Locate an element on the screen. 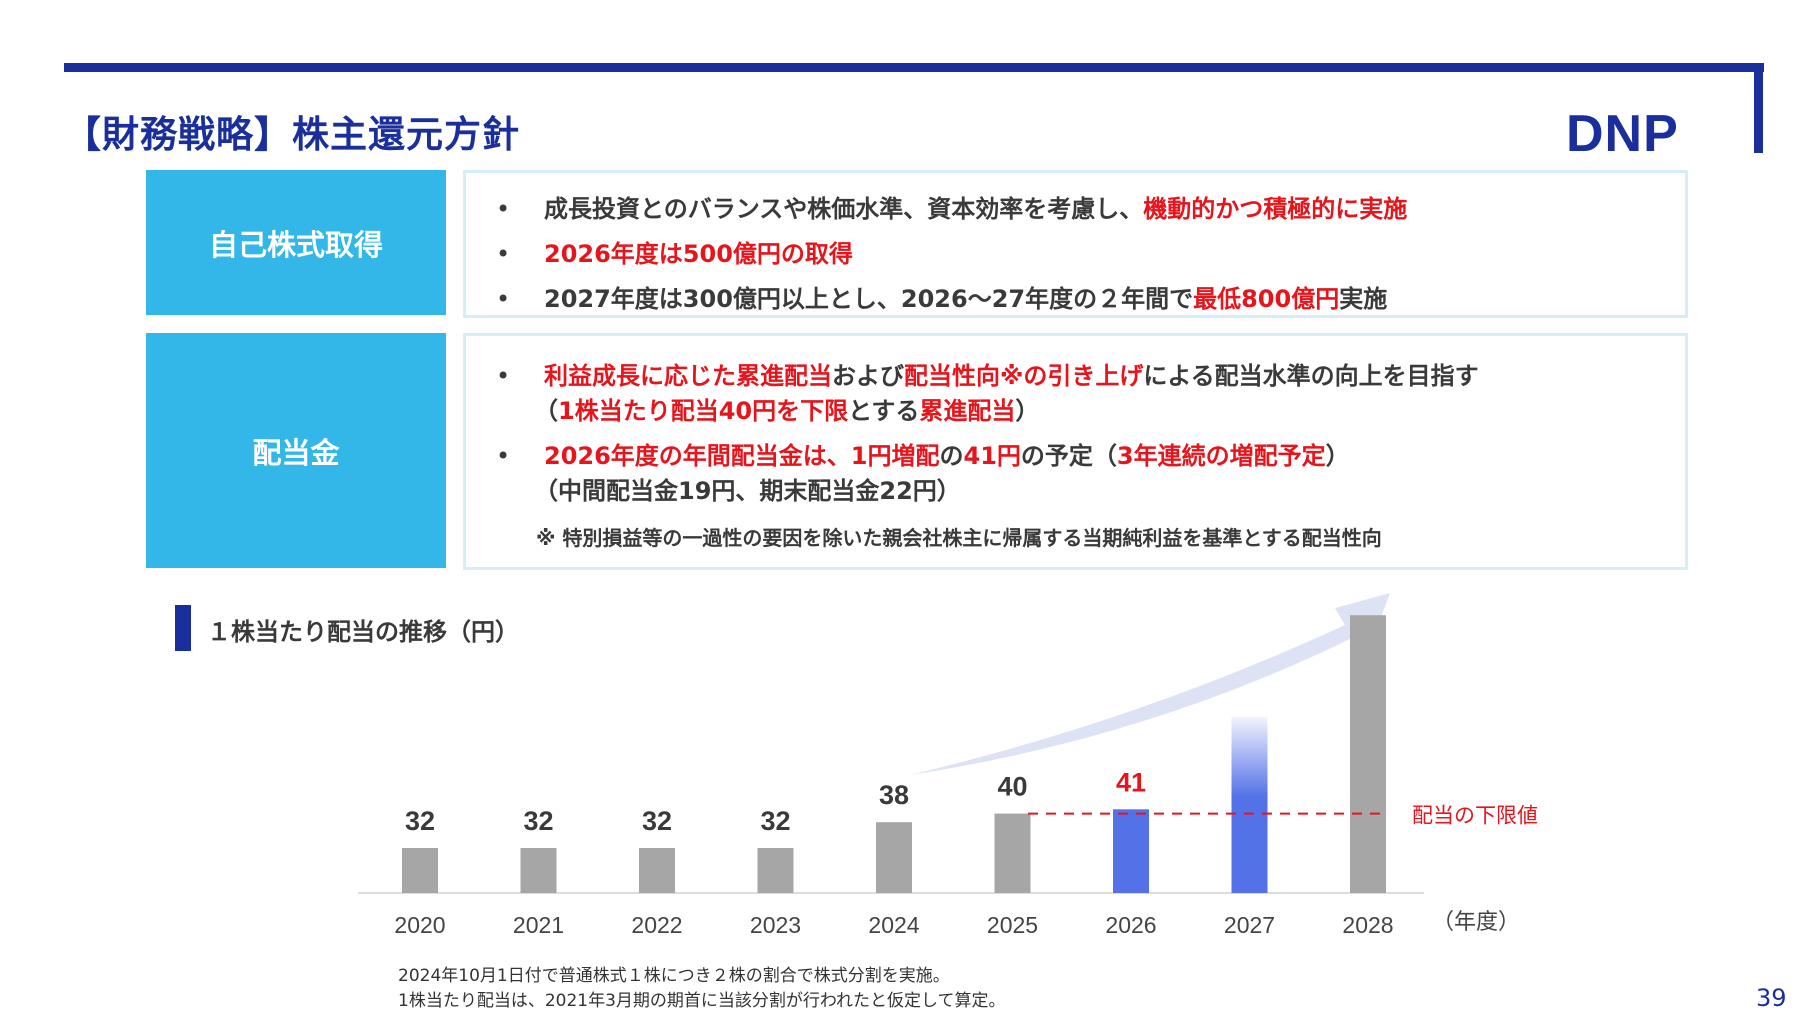  growth-arrow is located at coordinates (1150, 684).